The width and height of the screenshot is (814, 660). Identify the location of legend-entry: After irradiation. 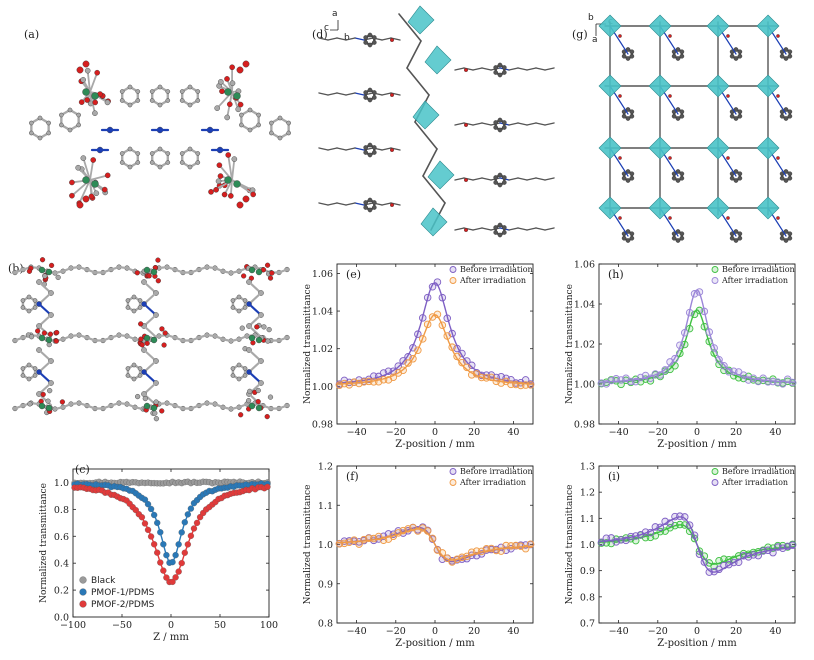
(754, 280).